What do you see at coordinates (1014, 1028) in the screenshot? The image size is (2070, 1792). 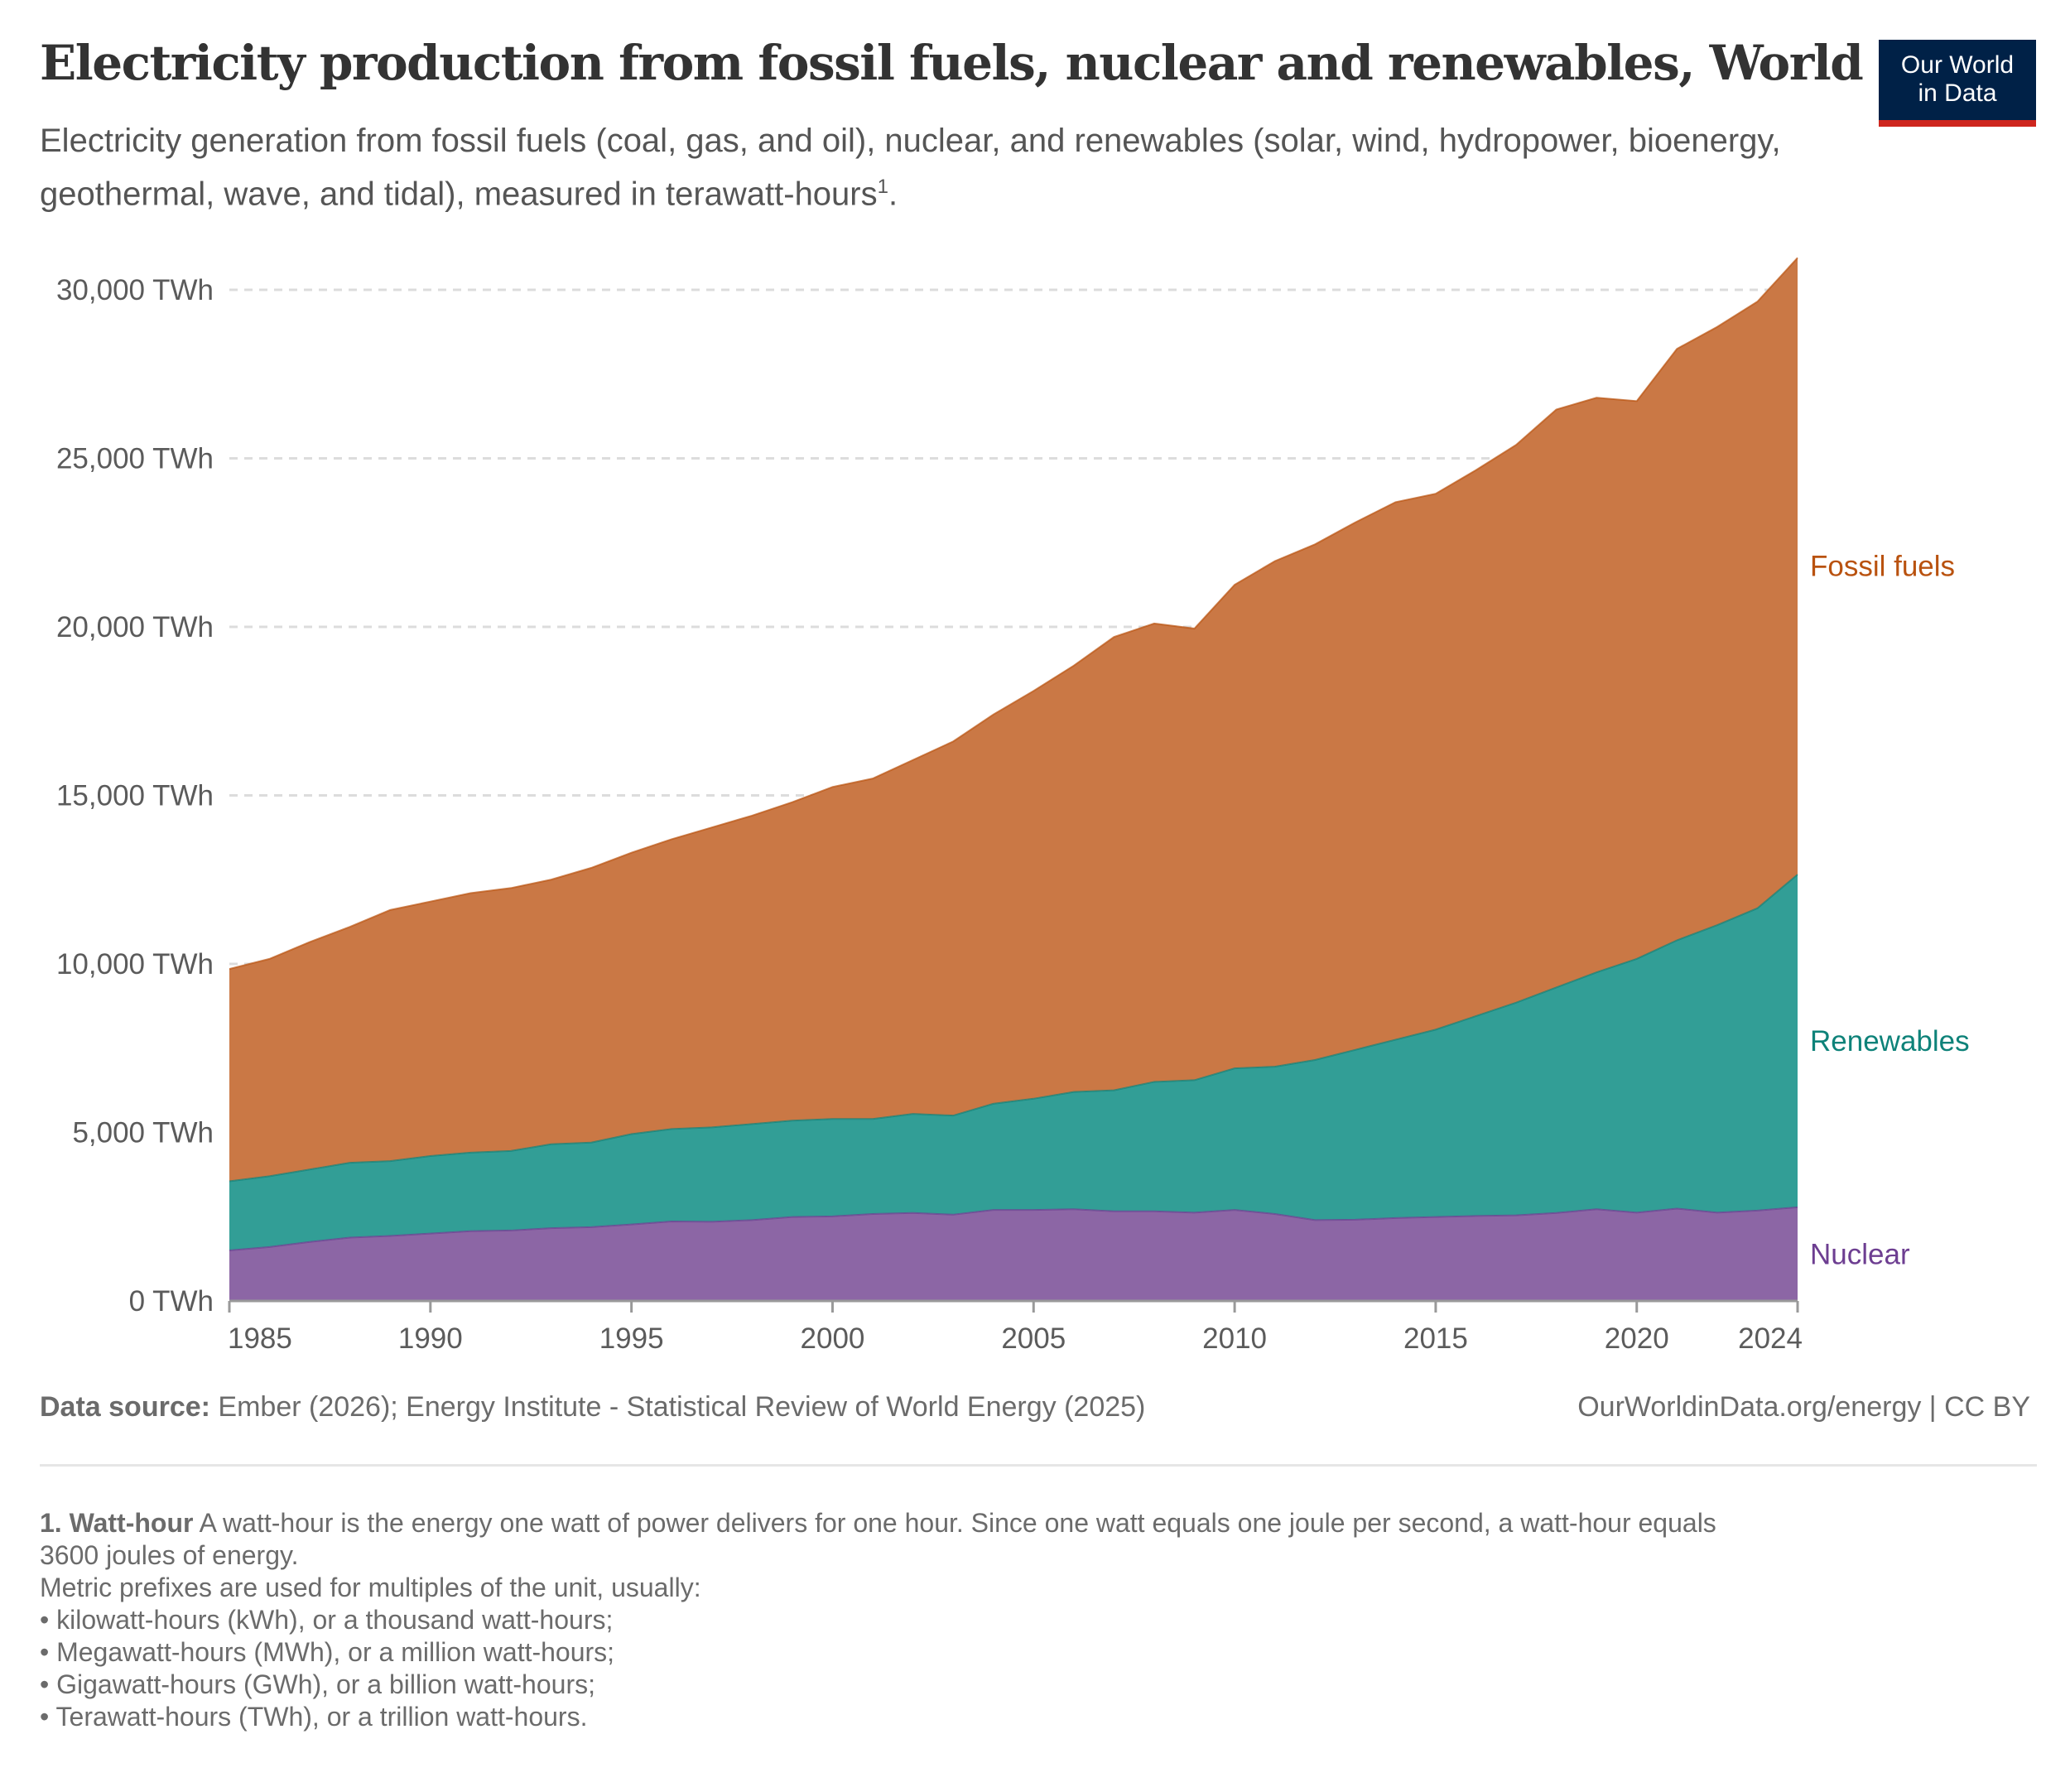 I see `series-line-renewables` at bounding box center [1014, 1028].